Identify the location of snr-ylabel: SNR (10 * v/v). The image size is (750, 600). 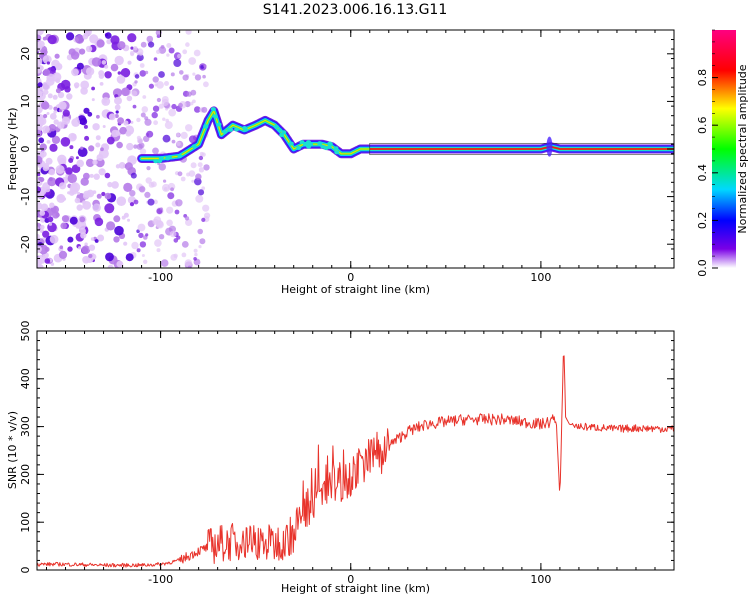
(12, 450).